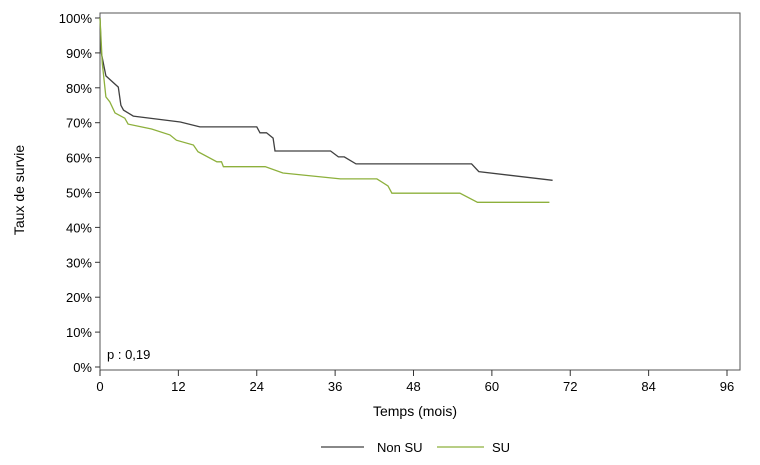 This screenshot has width=760, height=465. I want to click on legend: Non SU SU, so click(415, 447).